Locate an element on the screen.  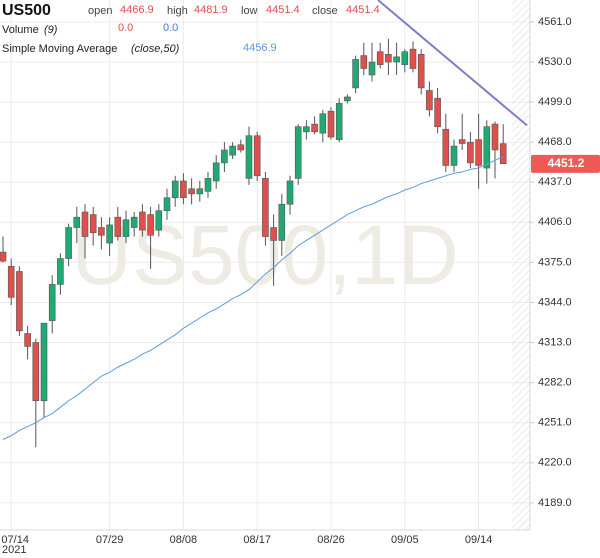
y-tick-label: 4251.0 is located at coordinates (555, 423).